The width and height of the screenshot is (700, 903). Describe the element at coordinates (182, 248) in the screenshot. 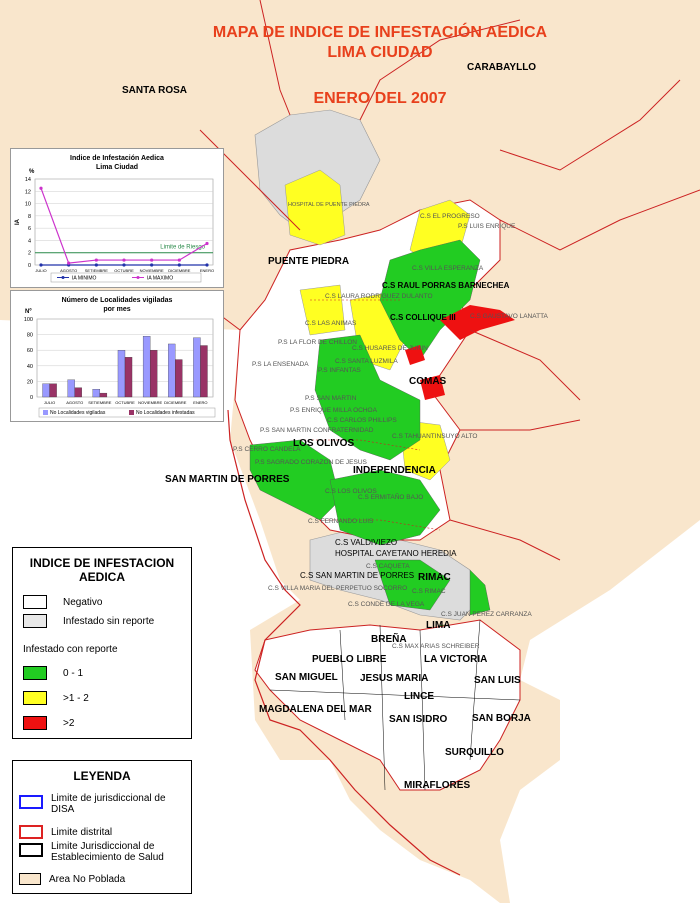

I see `risk-limit-label: Limite de Riesgo` at that location.